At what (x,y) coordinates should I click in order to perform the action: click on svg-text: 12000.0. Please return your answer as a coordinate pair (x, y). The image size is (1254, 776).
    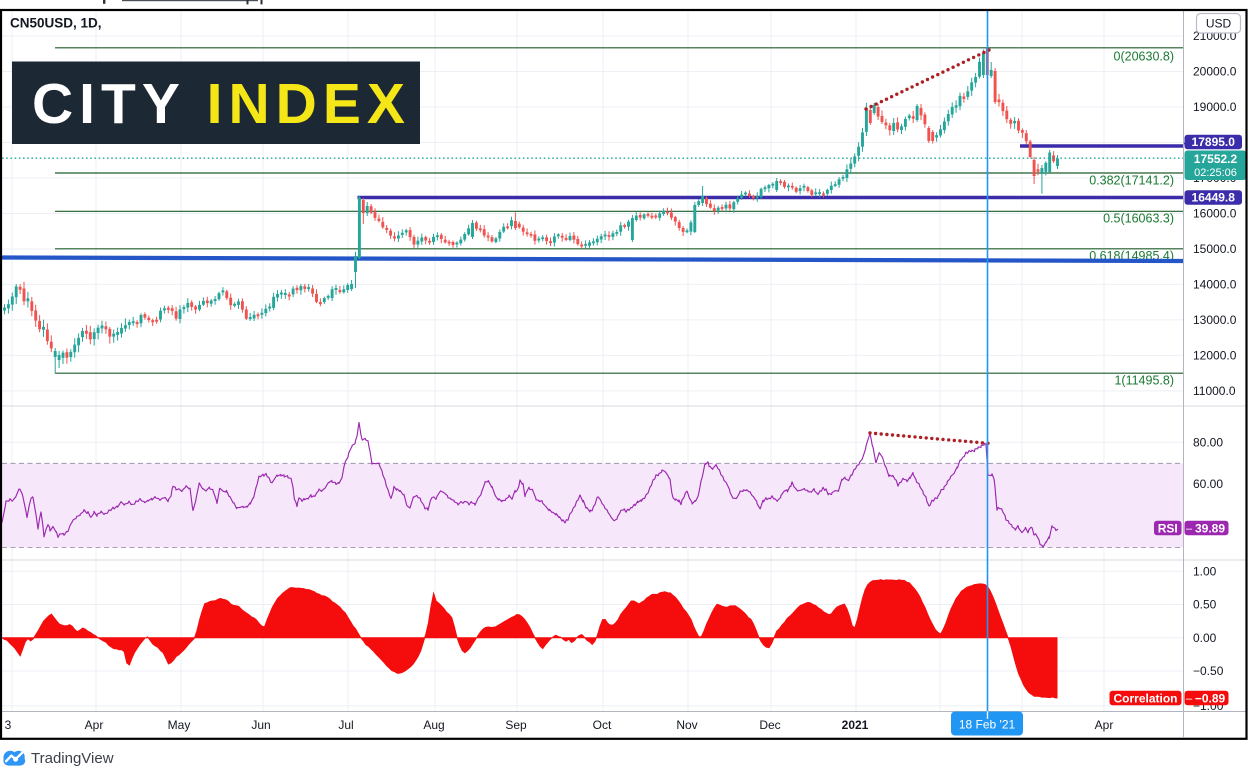
    Looking at the image, I should click on (1215, 356).